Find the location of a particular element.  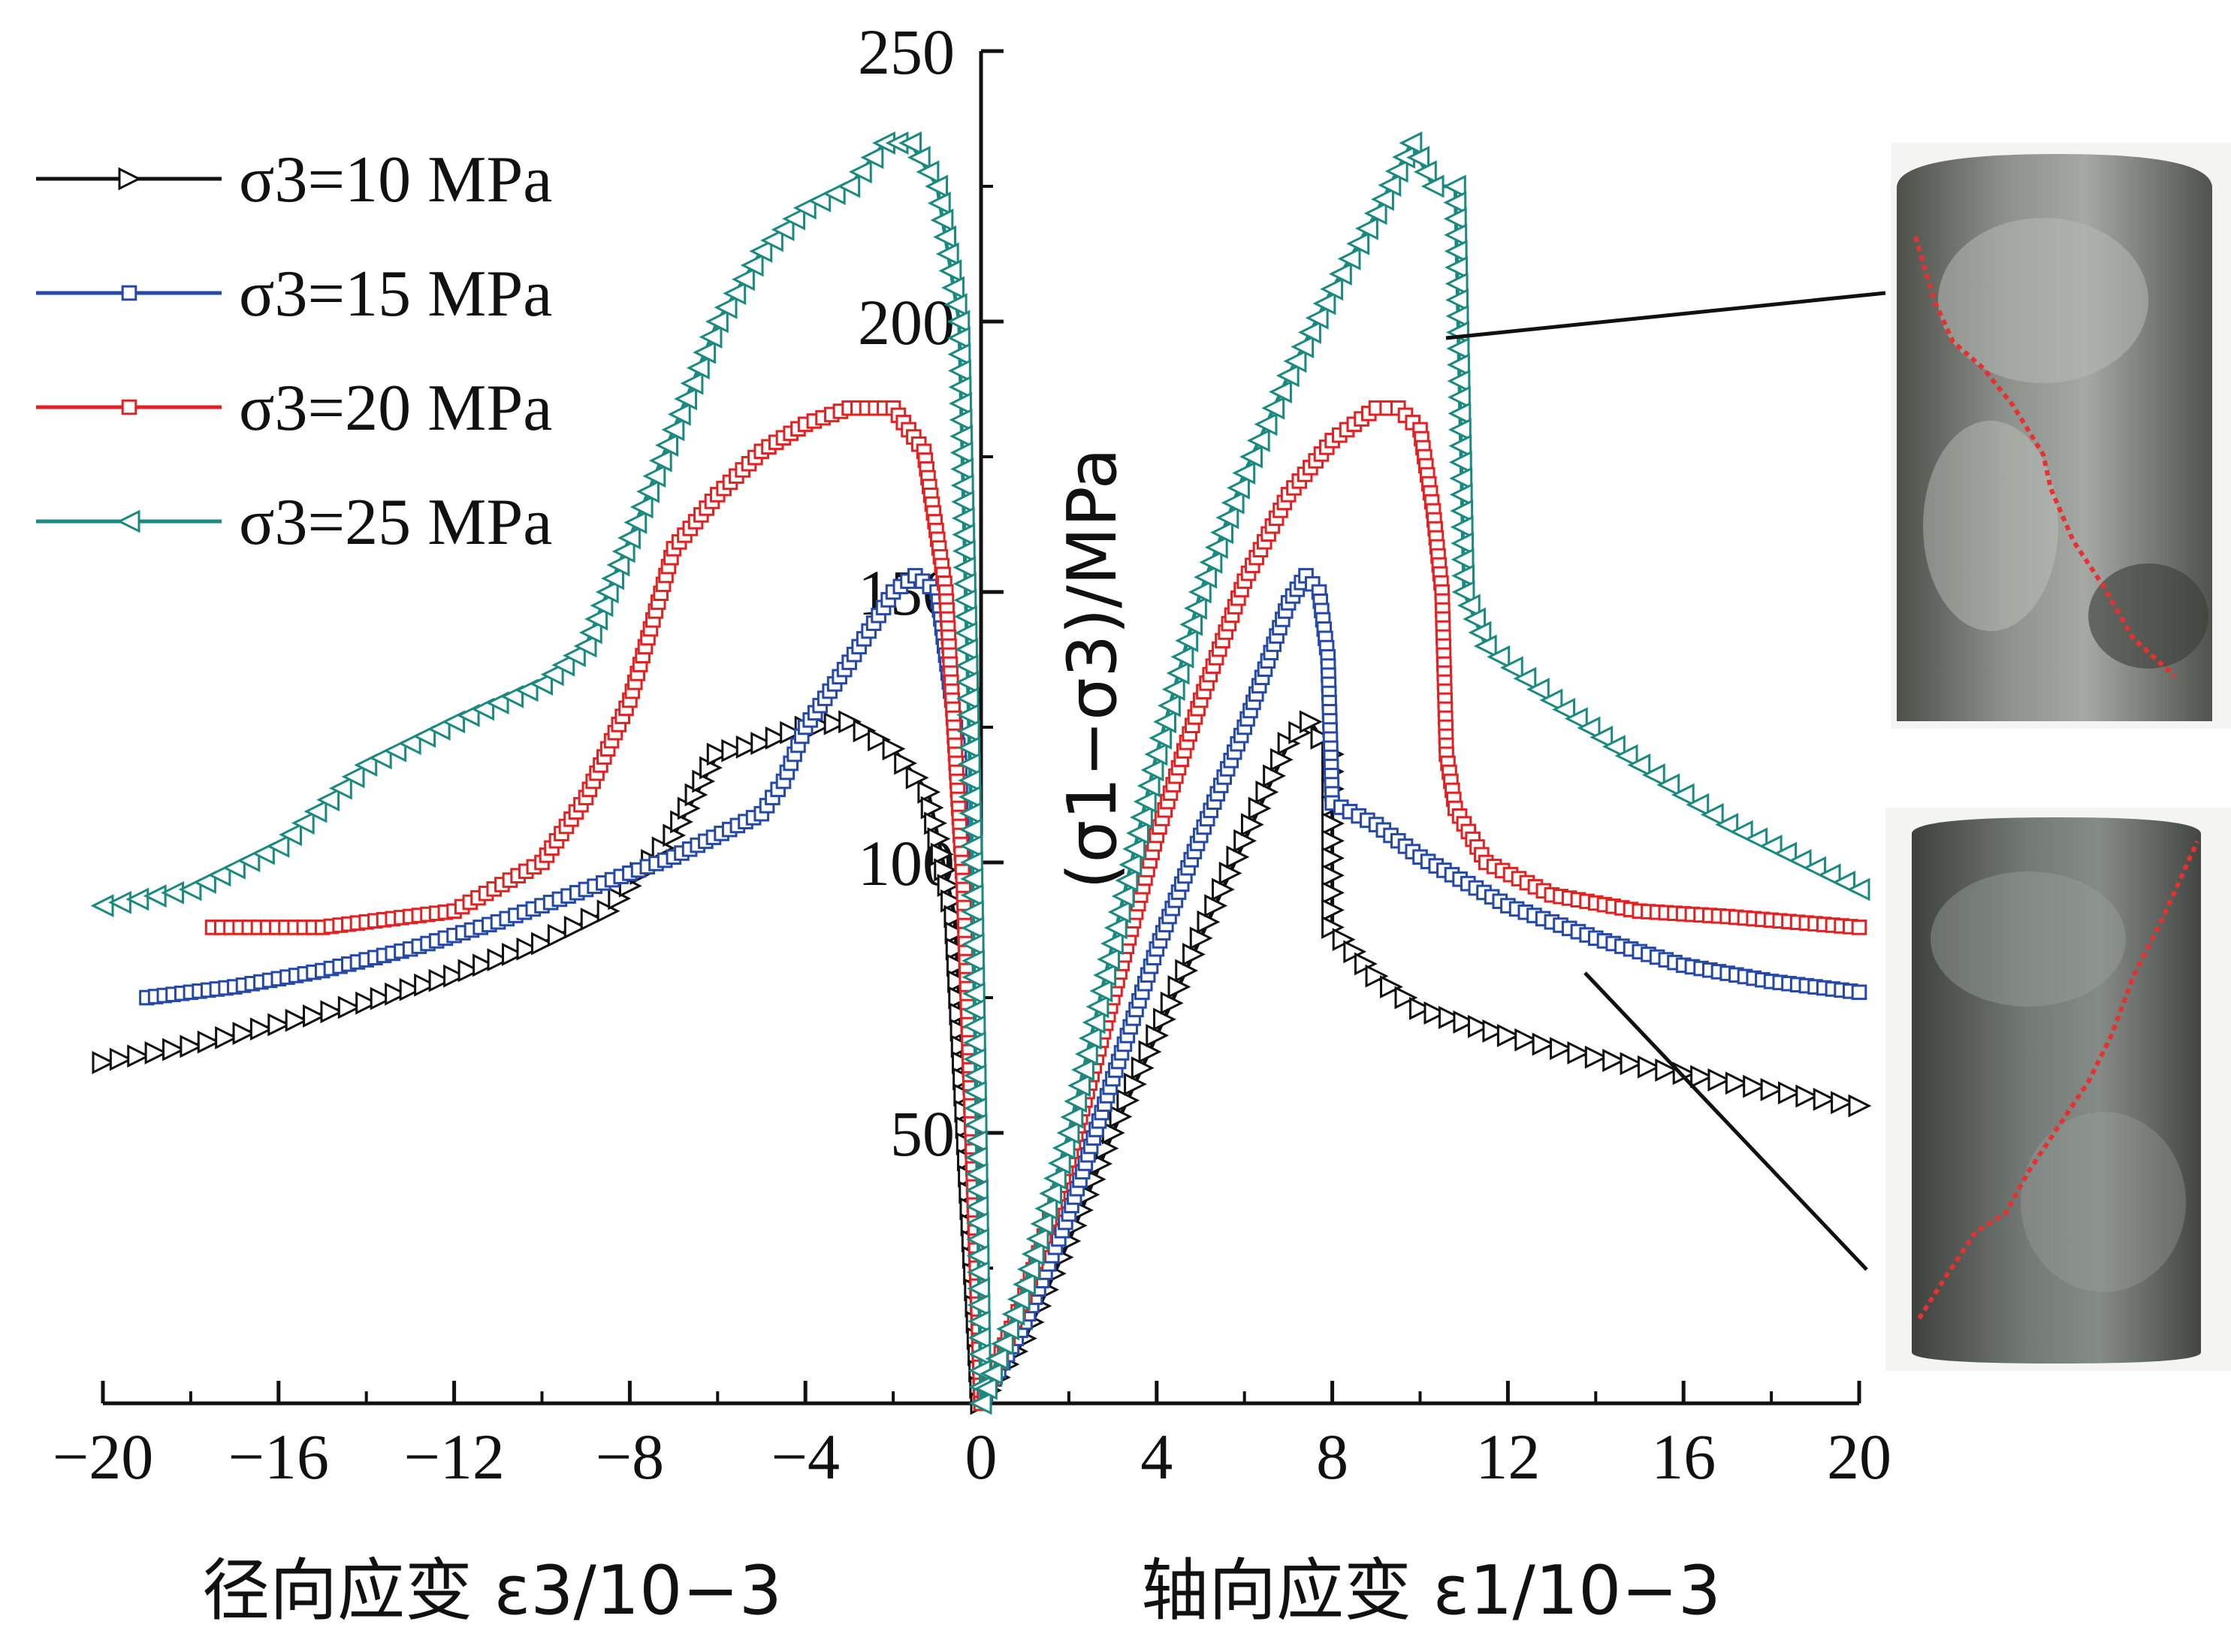

callout-line-top is located at coordinates (1666, 316).